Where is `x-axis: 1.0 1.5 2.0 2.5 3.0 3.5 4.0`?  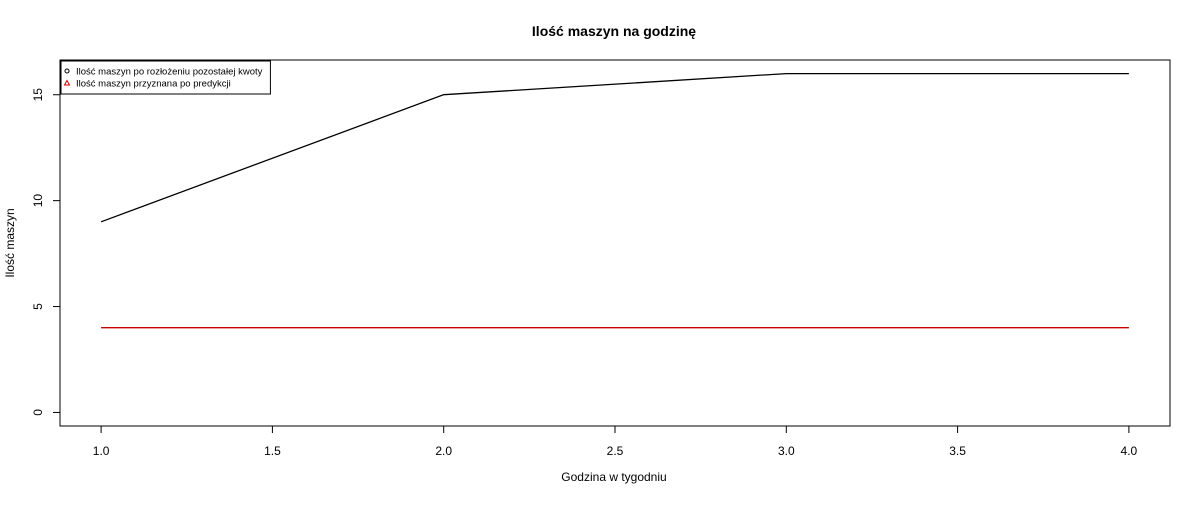
x-axis: 1.0 1.5 2.0 2.5 3.0 3.5 4.0 is located at coordinates (615, 441).